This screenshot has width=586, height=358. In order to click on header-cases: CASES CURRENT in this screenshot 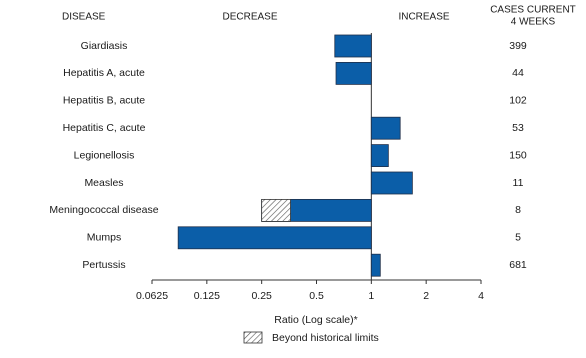, I will do `click(533, 10)`.